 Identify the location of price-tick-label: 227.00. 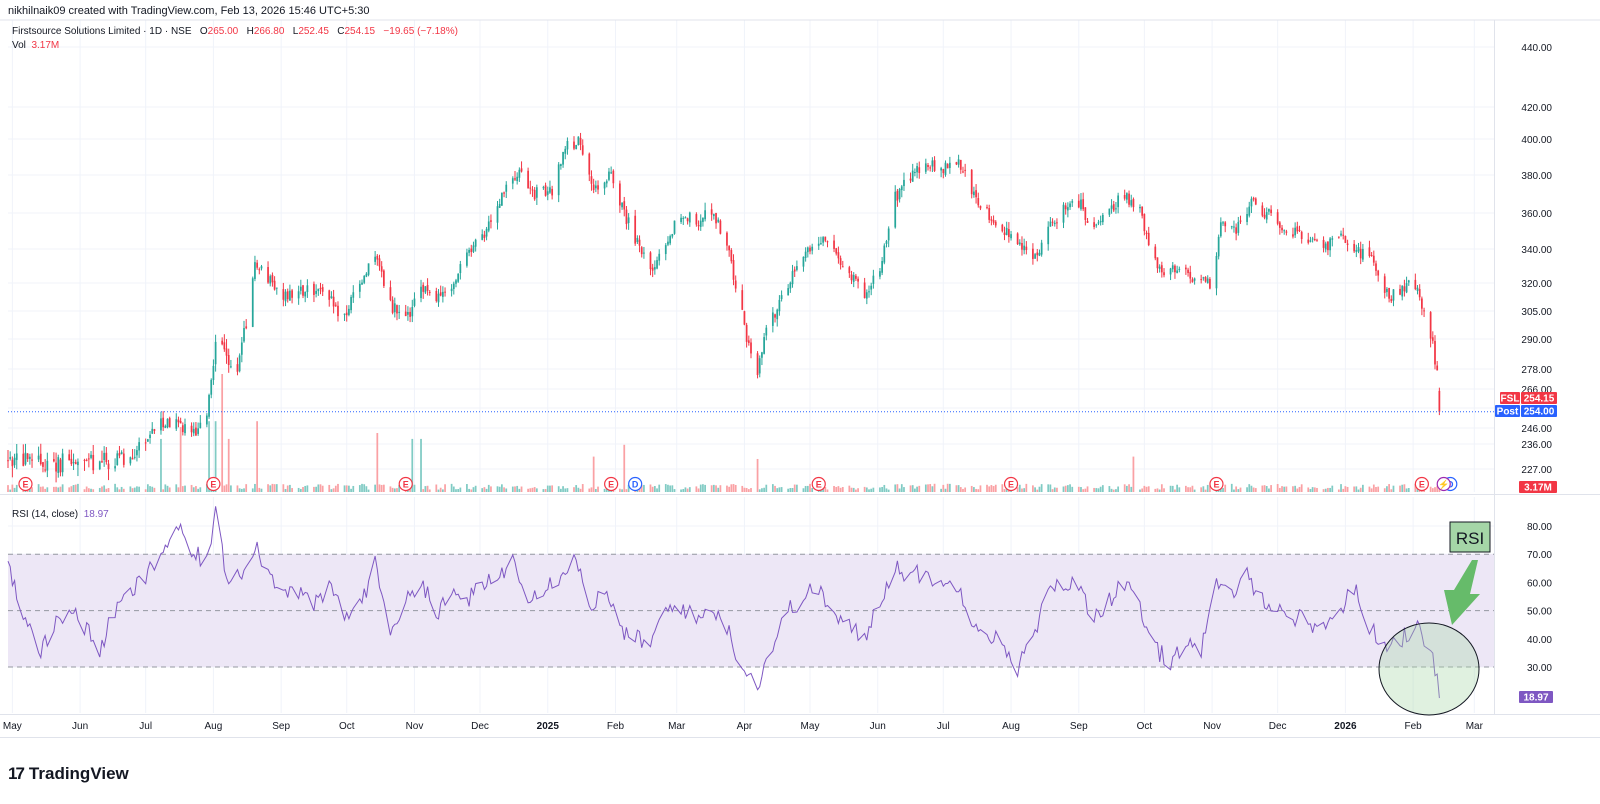
(1536, 470).